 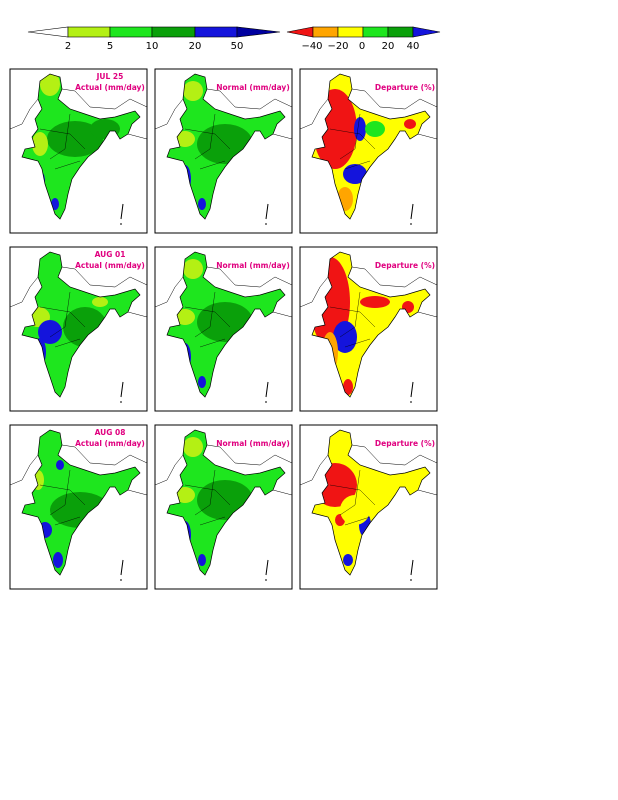 I want to click on rain-colorbar, so click(x=154, y=32).